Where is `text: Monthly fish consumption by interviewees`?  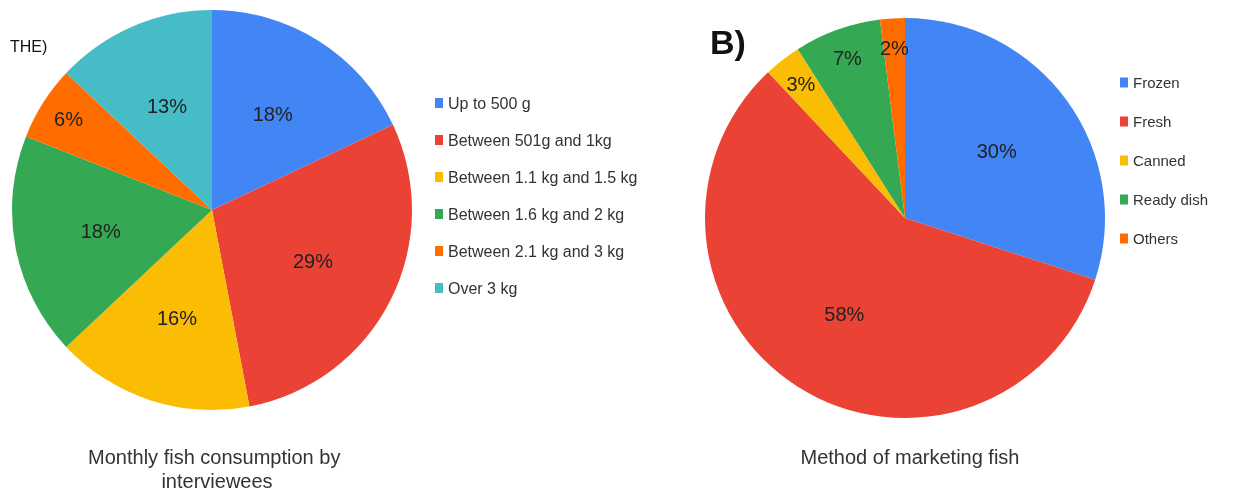
text: Monthly fish consumption by interviewees is located at coordinates (217, 468).